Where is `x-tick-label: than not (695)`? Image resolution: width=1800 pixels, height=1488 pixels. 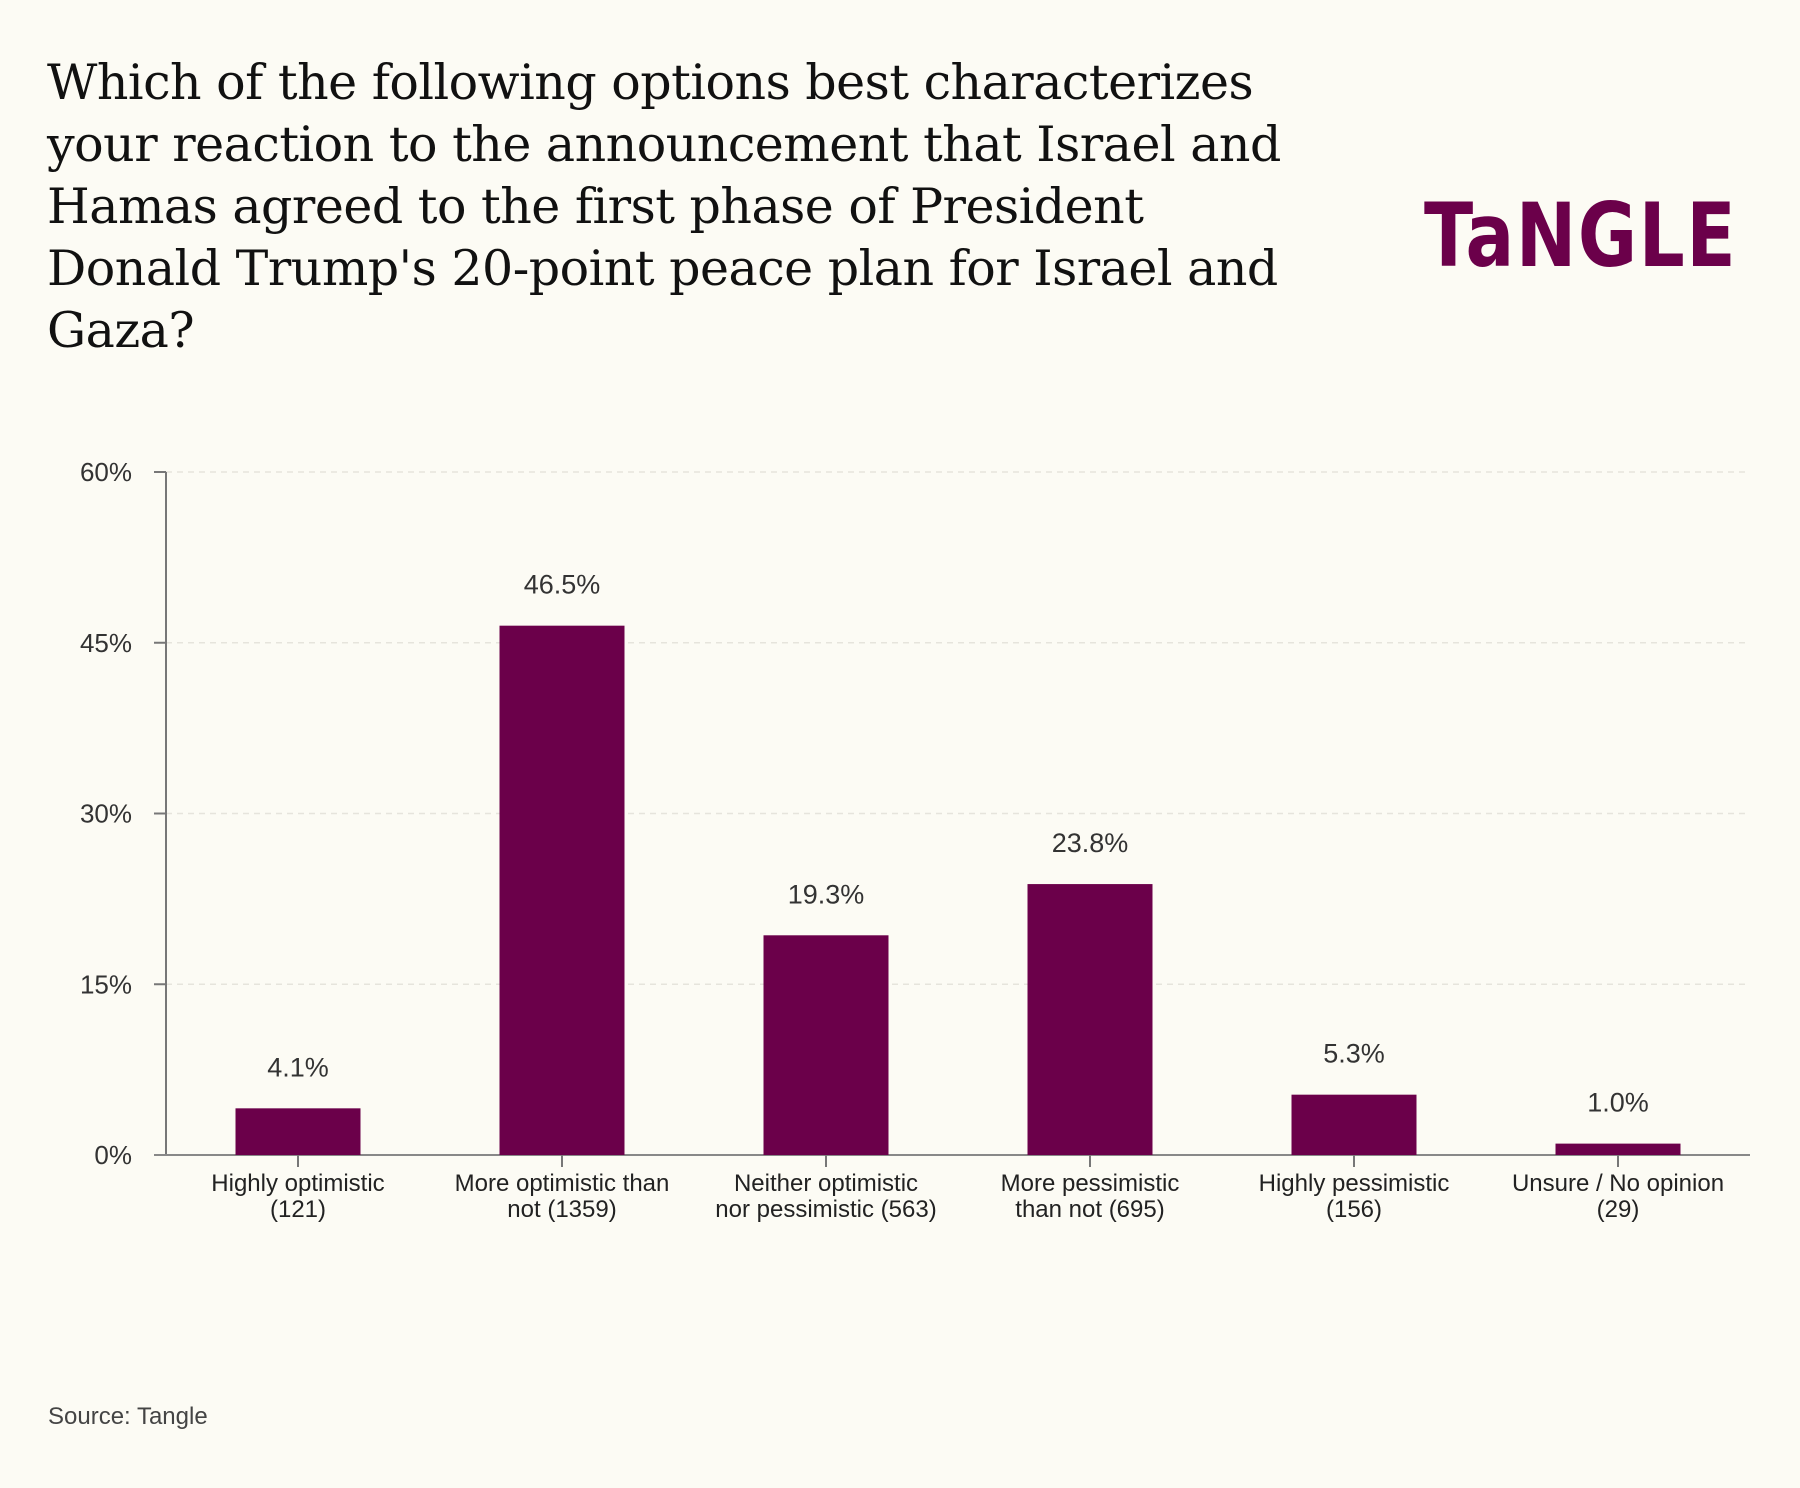 x-tick-label: than not (695) is located at coordinates (1089, 1209).